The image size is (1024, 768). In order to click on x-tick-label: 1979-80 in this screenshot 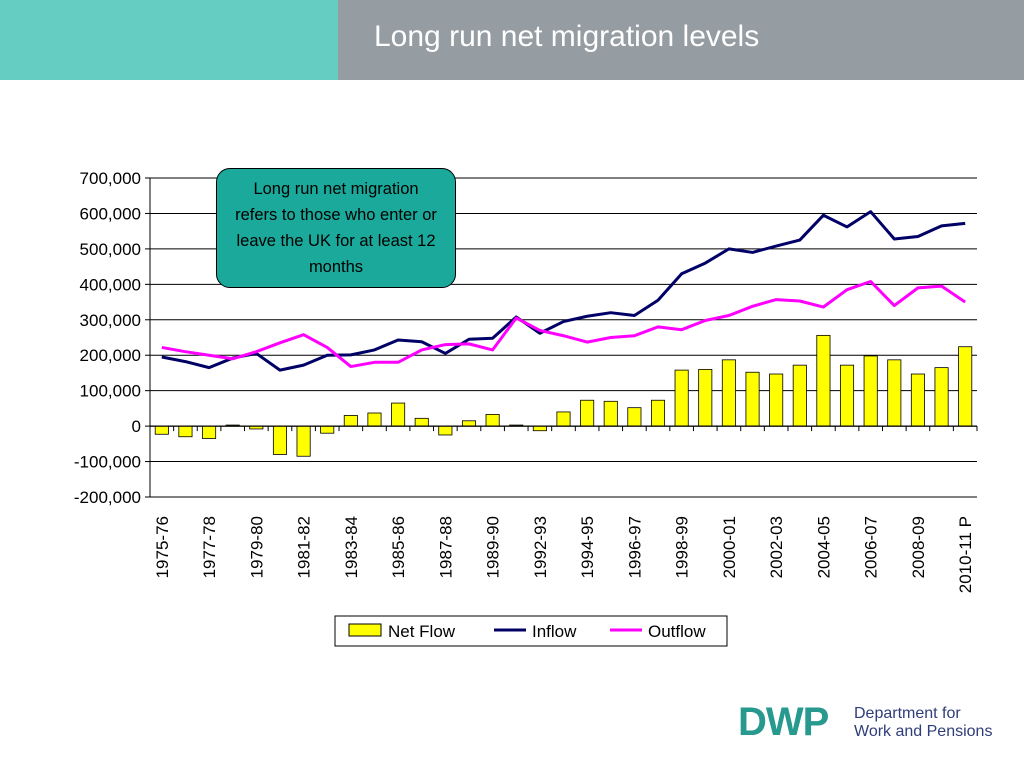, I will do `click(256, 547)`.